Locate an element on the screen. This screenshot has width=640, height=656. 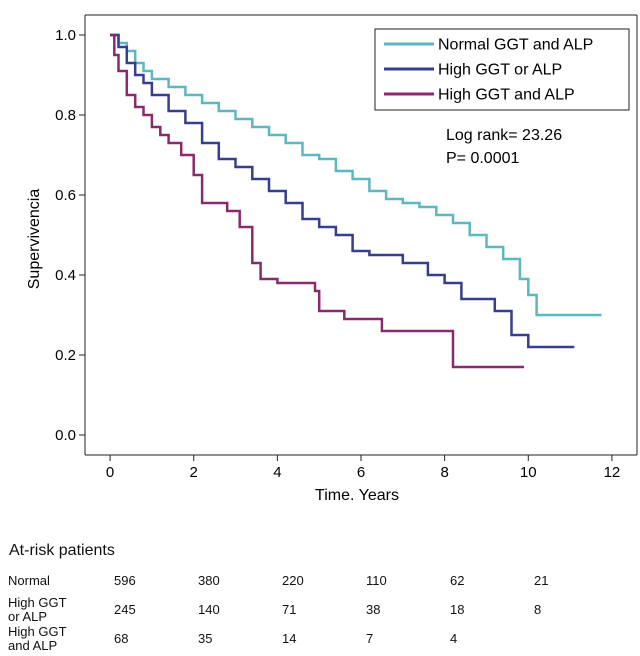
at-risk-row-label-line: or ALP is located at coordinates (28, 616).